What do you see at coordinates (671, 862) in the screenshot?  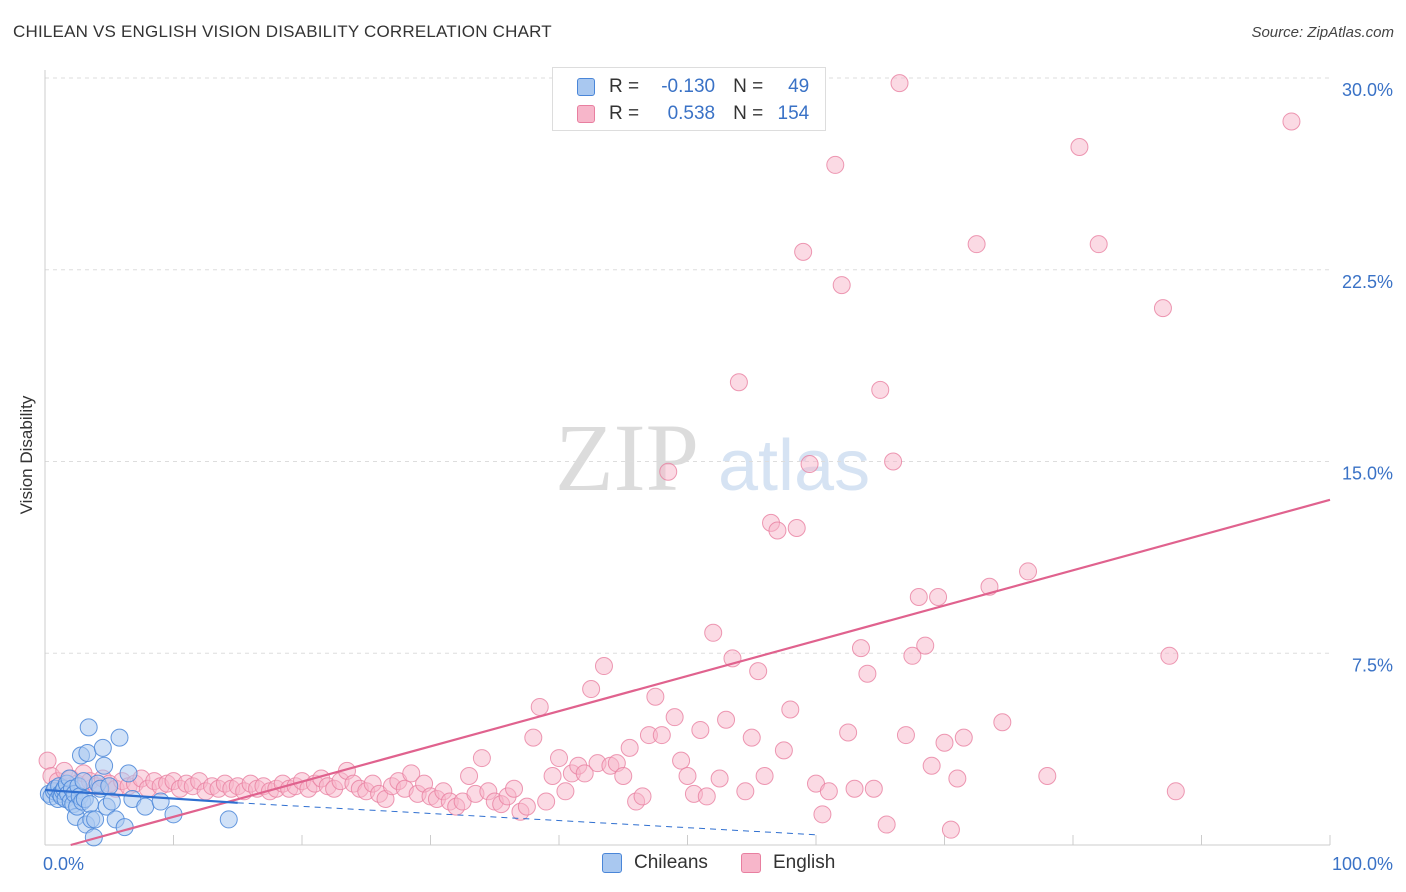 I see `chileans-legend-label: Chileans` at bounding box center [671, 862].